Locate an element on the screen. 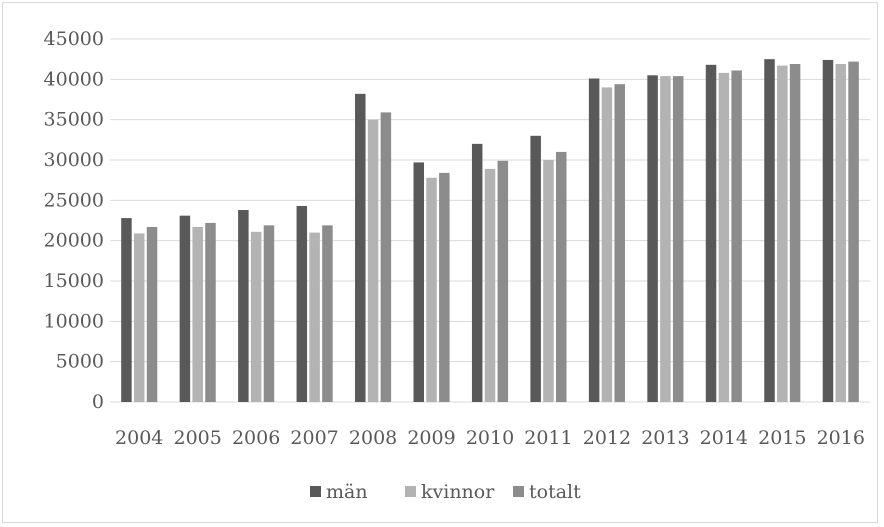 Image resolution: width=884 pixels, height=527 pixels. x-tick-label: 2009 is located at coordinates (431, 438).